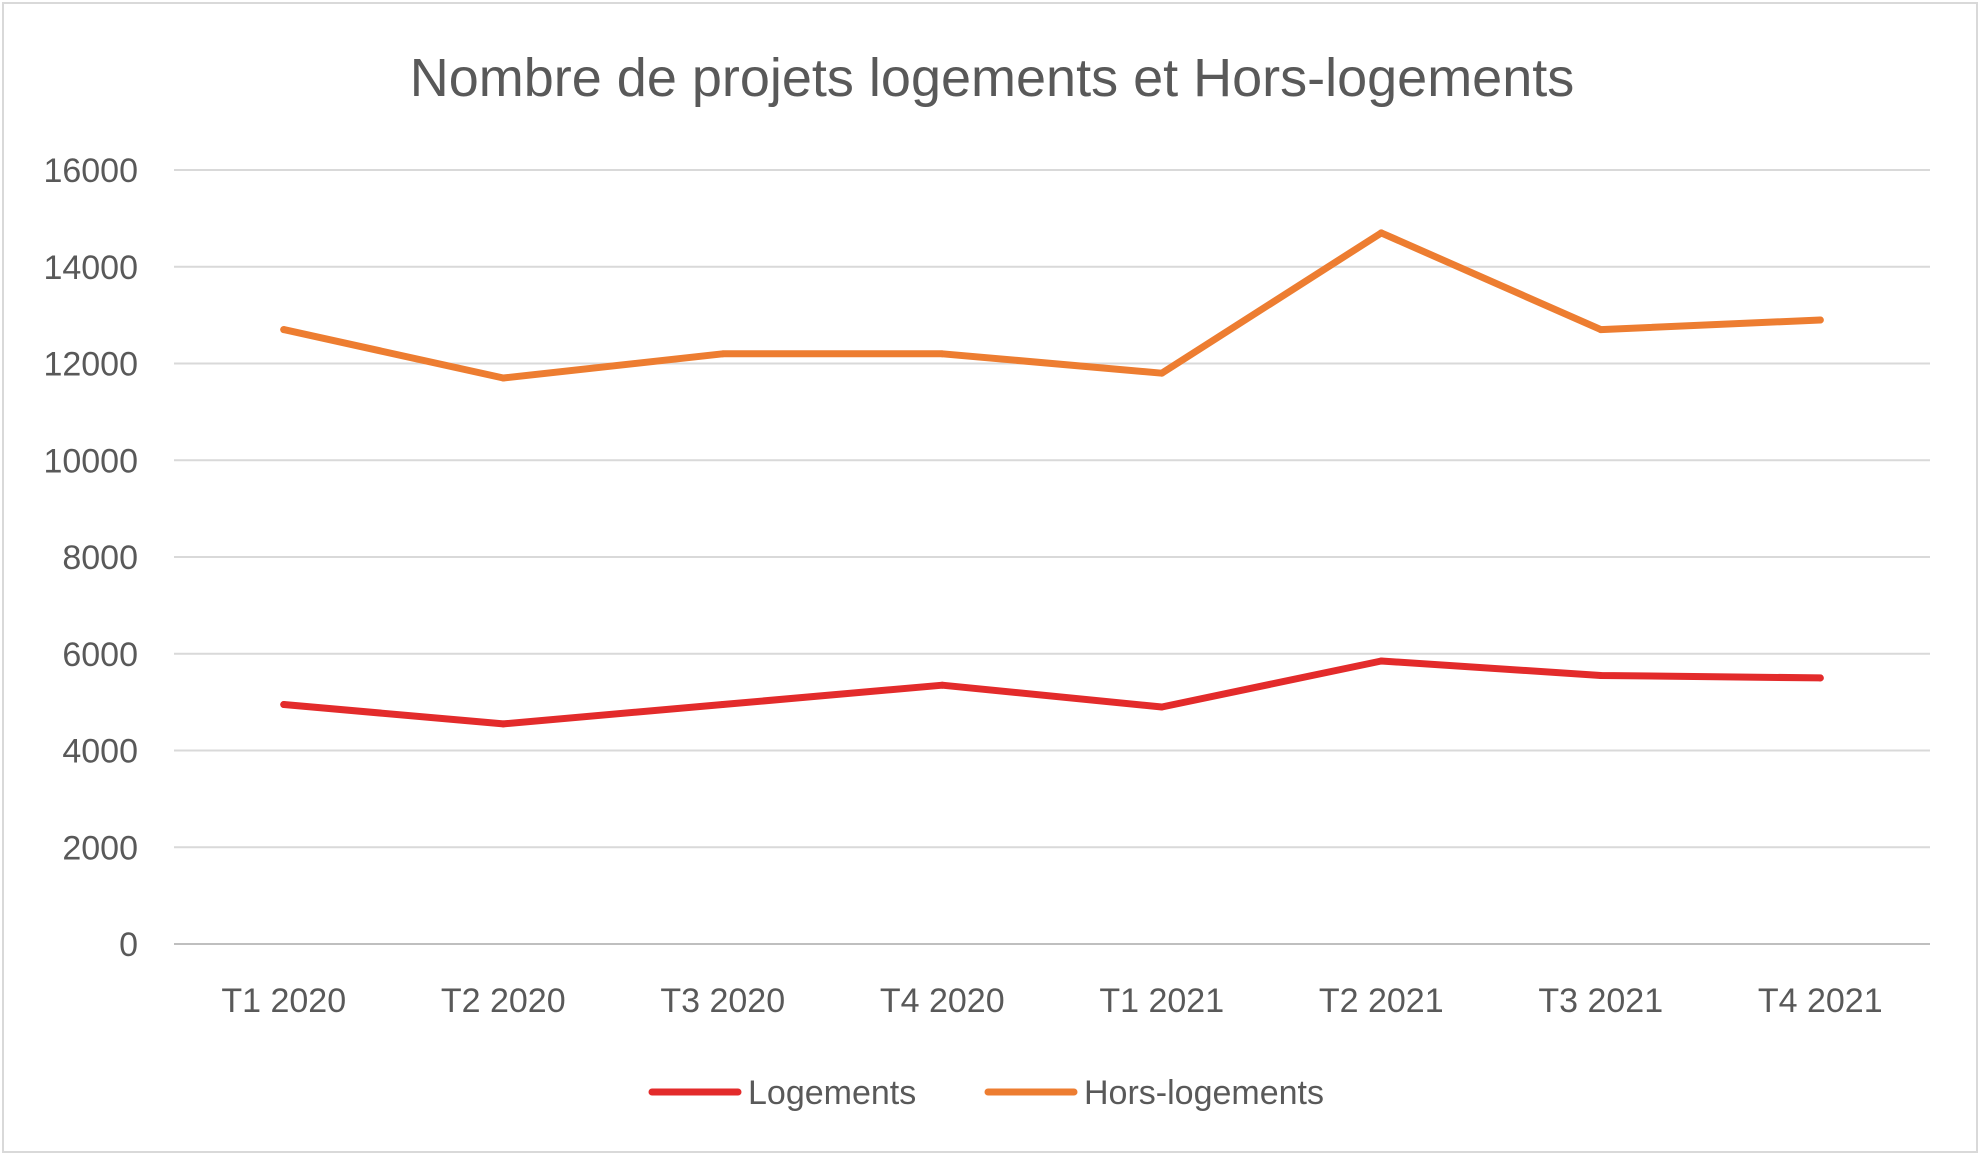 Image resolution: width=1982 pixels, height=1157 pixels. What do you see at coordinates (722, 1001) in the screenshot?
I see `x-tick-label: T3 2020` at bounding box center [722, 1001].